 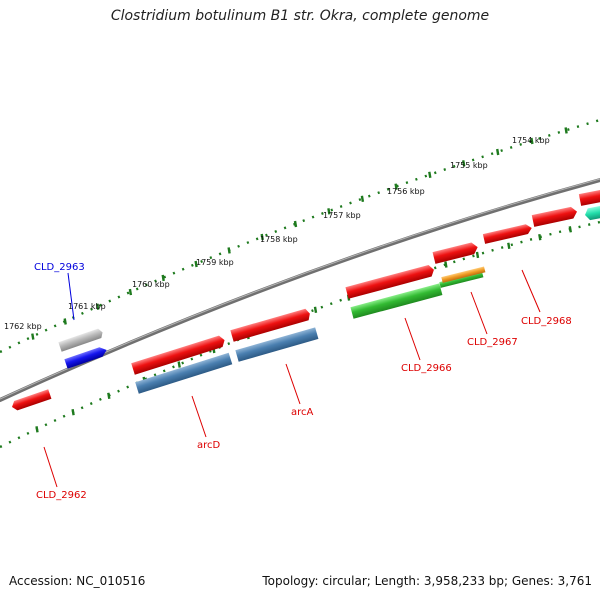 I want to click on gene-feature-arca, so click(x=277, y=344).